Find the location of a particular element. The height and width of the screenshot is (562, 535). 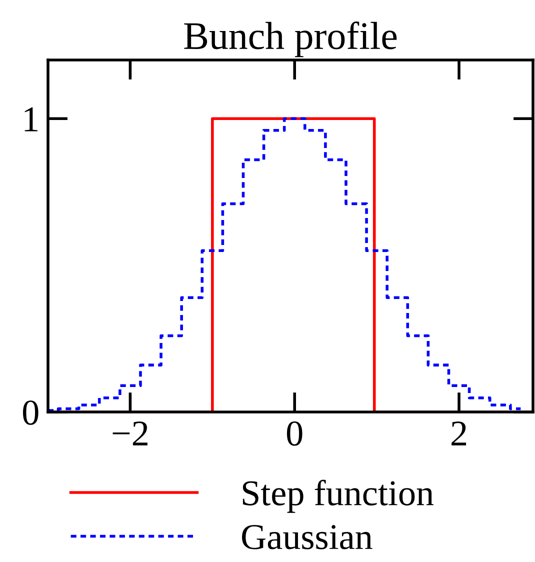

y-tick-label: 1 is located at coordinates (31, 119).